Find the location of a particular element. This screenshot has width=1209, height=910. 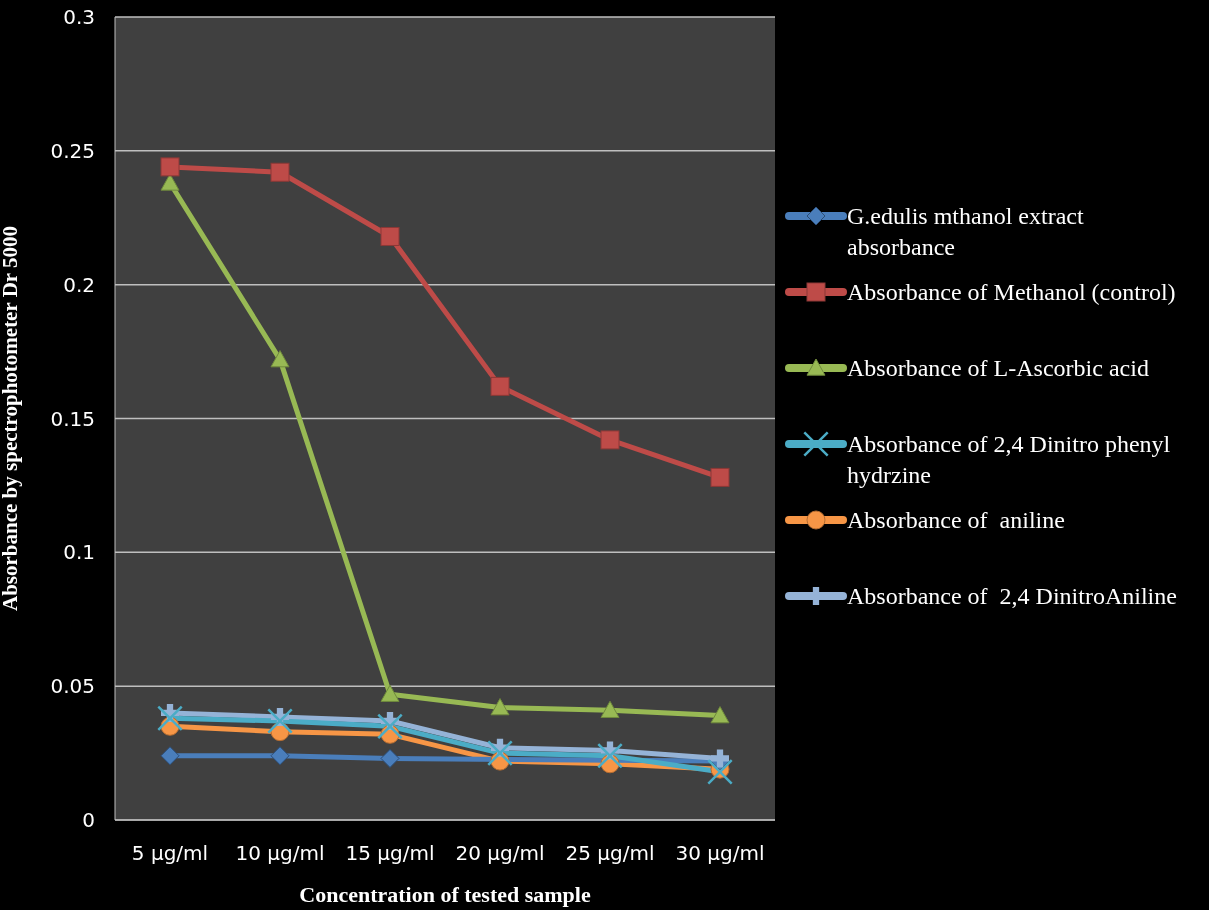

legend-label: Absorbance of Methanol (control) is located at coordinates (1012, 292).